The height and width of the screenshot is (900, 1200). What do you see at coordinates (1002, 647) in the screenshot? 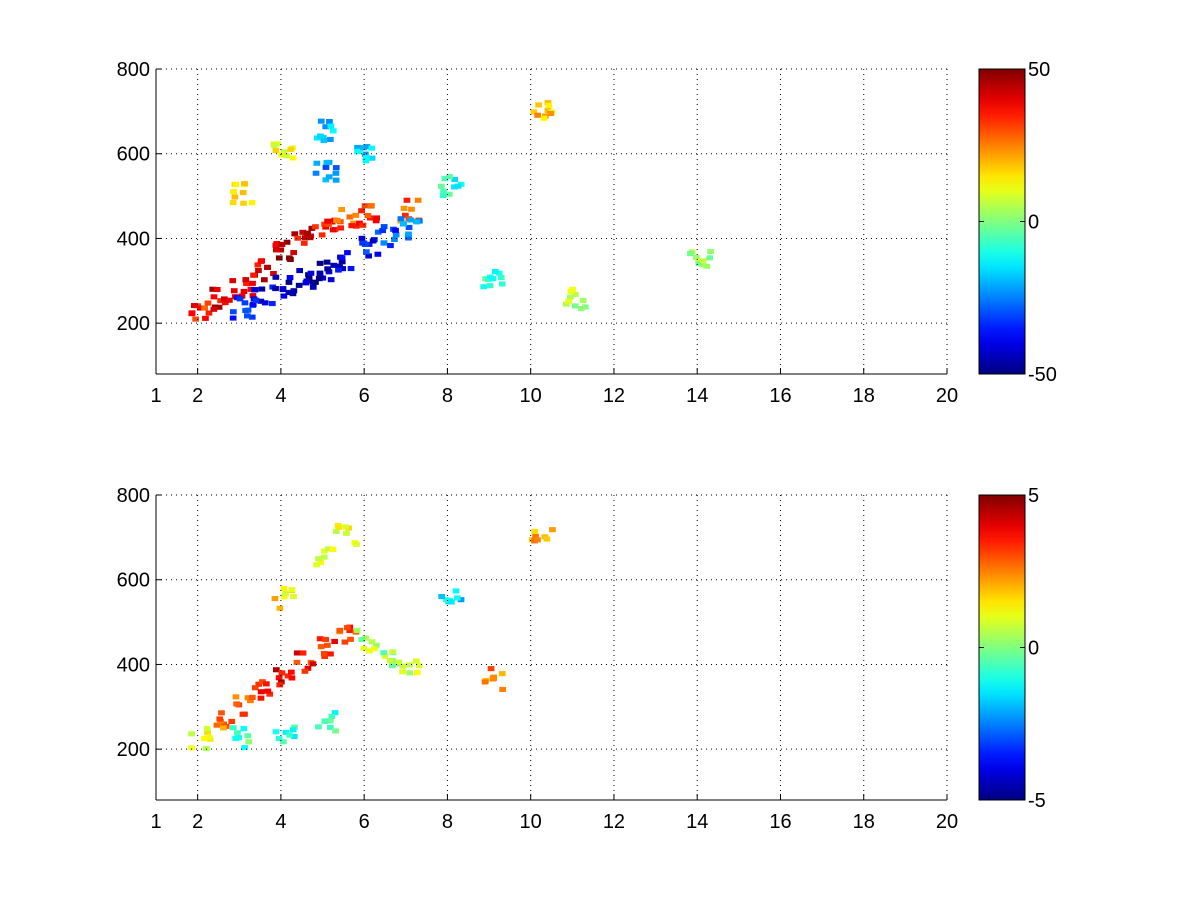
I see `colorbar-gradient` at bounding box center [1002, 647].